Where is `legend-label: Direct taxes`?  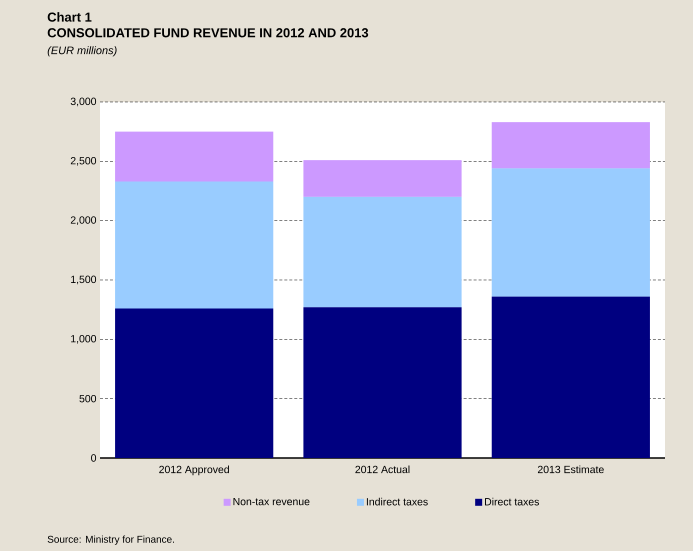 legend-label: Direct taxes is located at coordinates (512, 502).